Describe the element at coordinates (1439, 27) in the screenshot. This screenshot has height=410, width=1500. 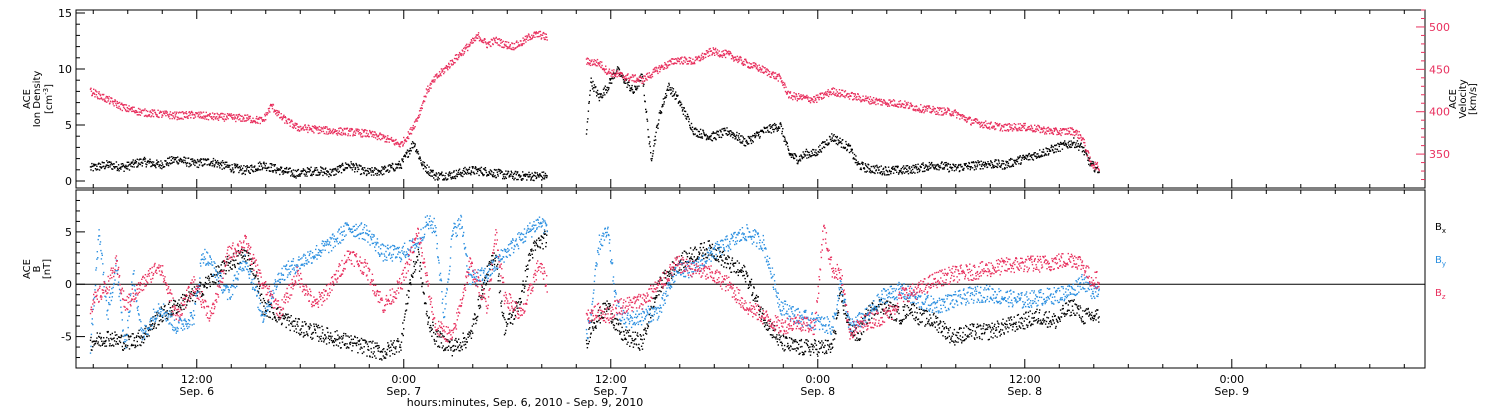
I see `right-tick-label: 500` at that location.